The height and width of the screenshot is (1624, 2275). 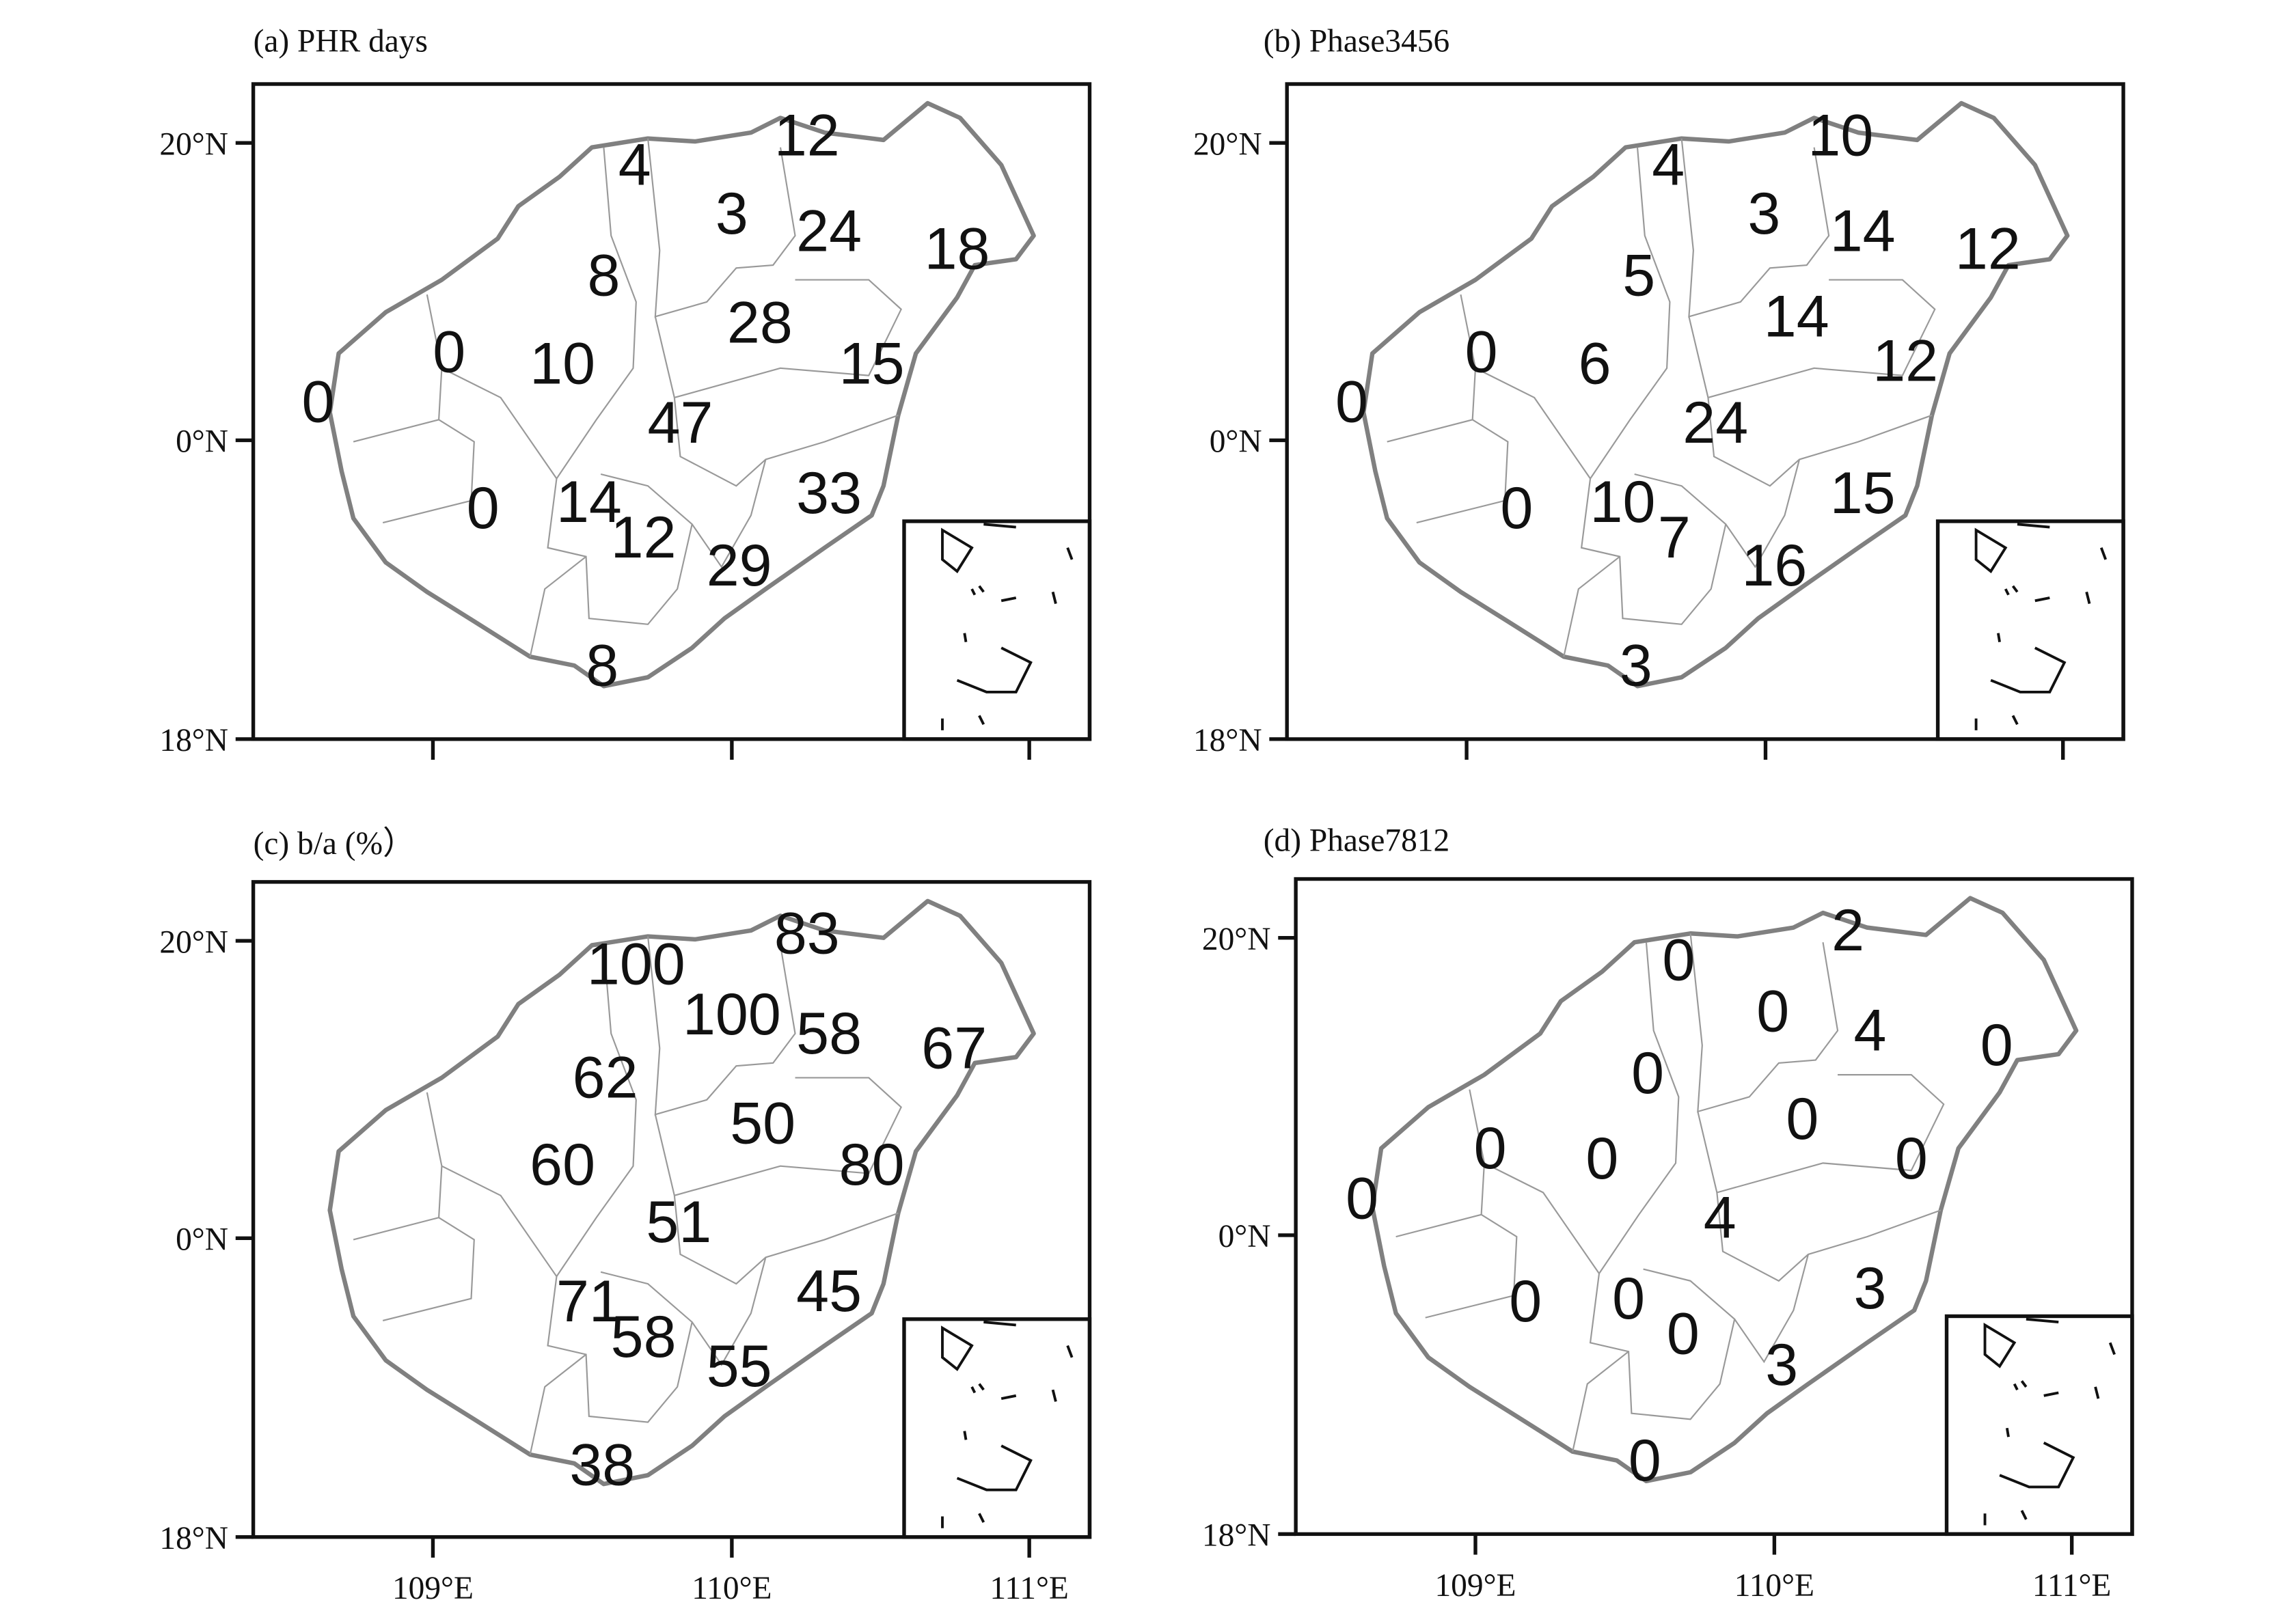 What do you see at coordinates (954, 1049) in the screenshot?
I see `county-value: 67` at bounding box center [954, 1049].